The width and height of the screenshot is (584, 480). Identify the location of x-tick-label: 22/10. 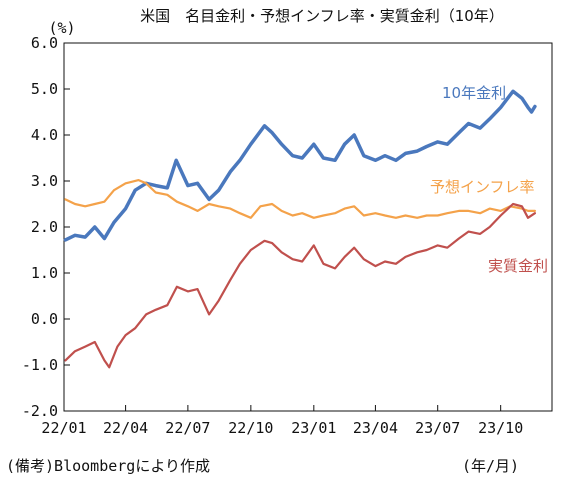
(250, 428).